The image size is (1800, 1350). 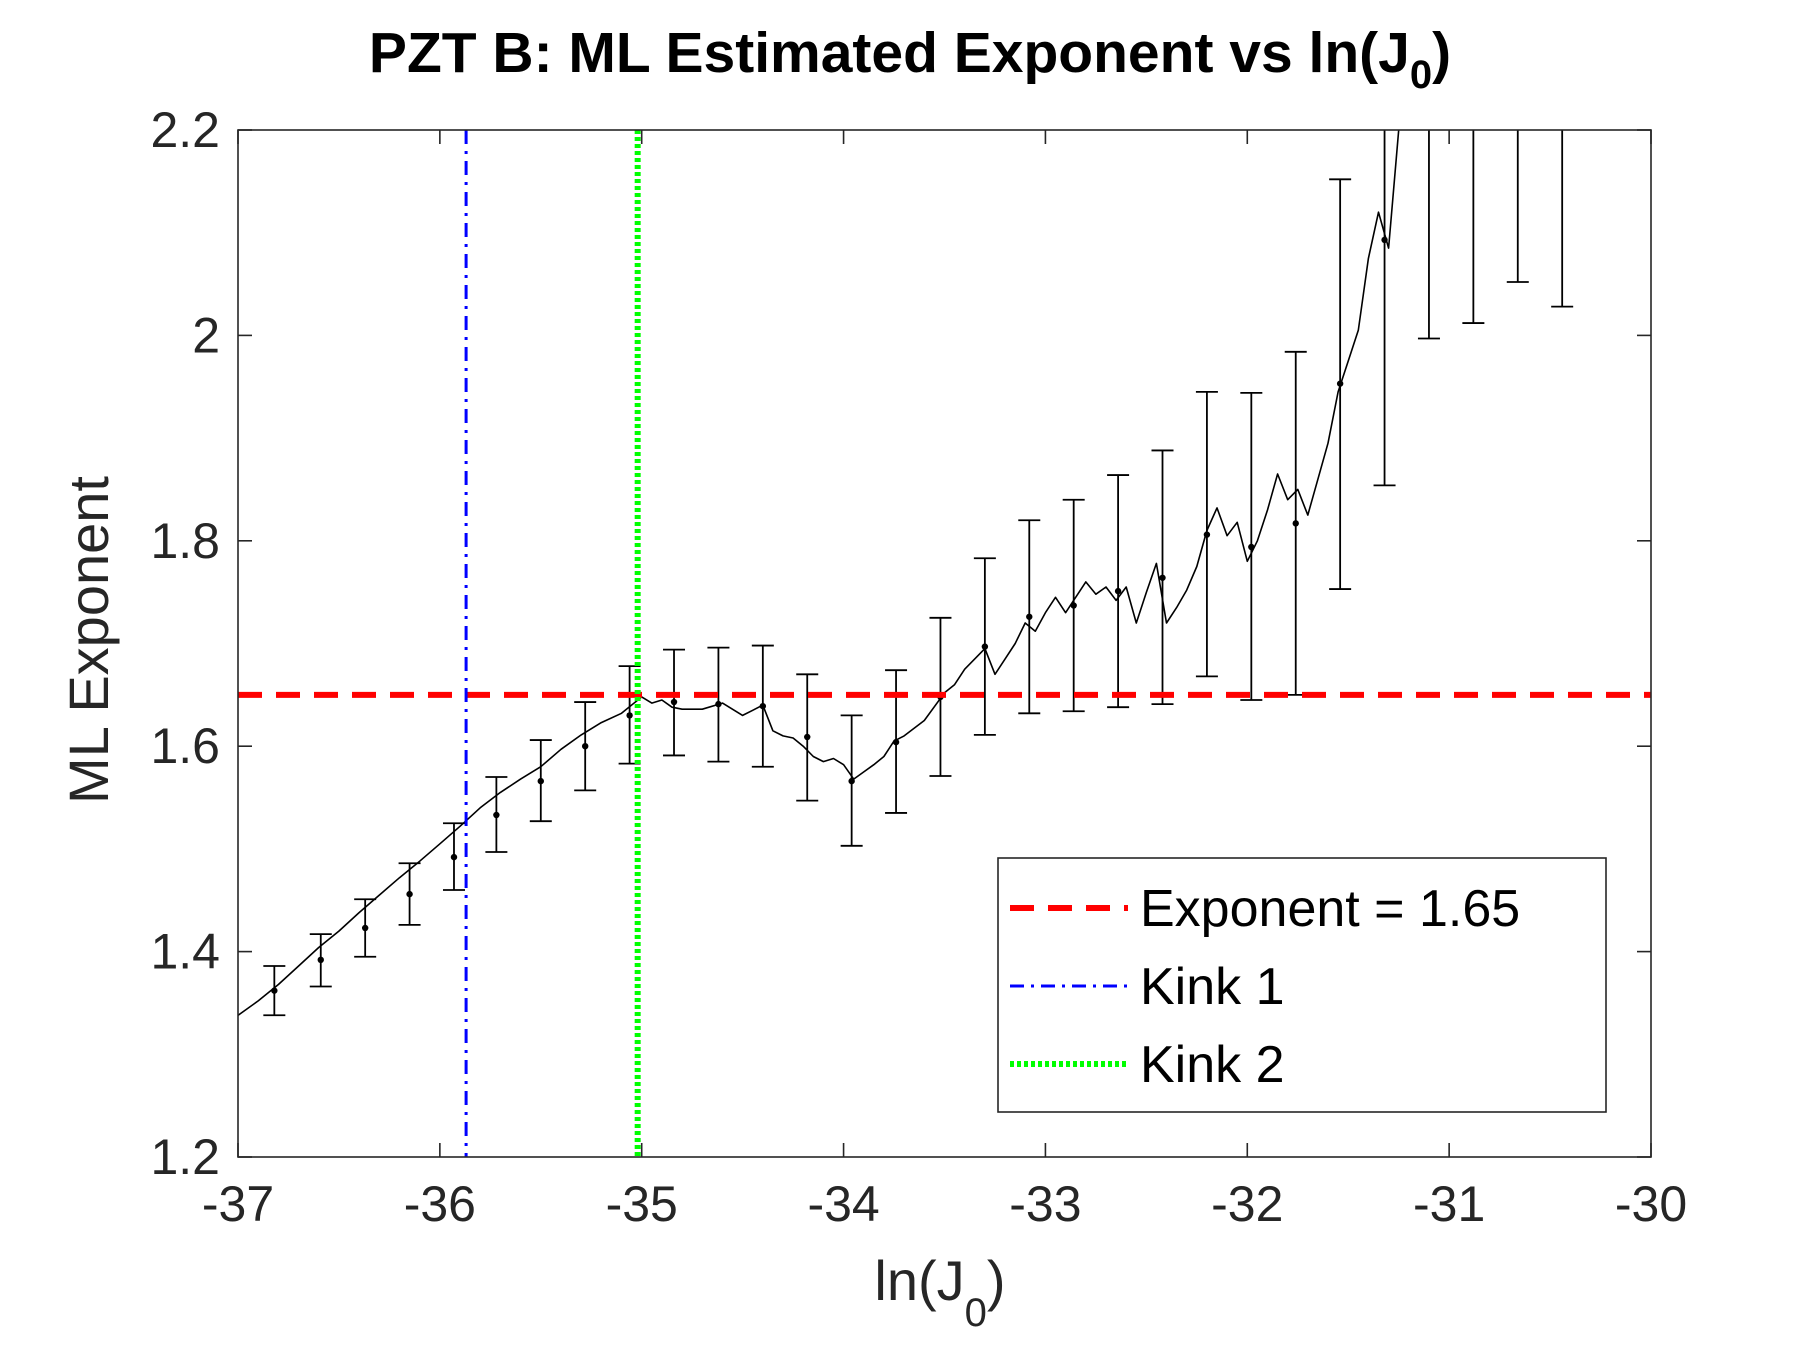 What do you see at coordinates (642, 1204) in the screenshot?
I see `x-tick-label: -35` at bounding box center [642, 1204].